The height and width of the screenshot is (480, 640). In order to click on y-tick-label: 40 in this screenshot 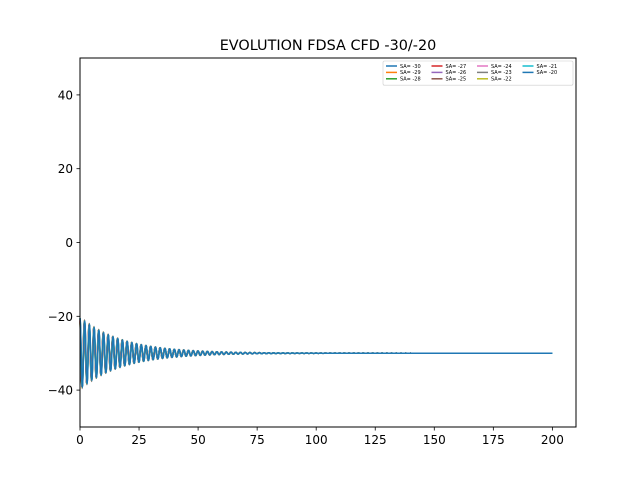, I will do `click(65, 95)`.